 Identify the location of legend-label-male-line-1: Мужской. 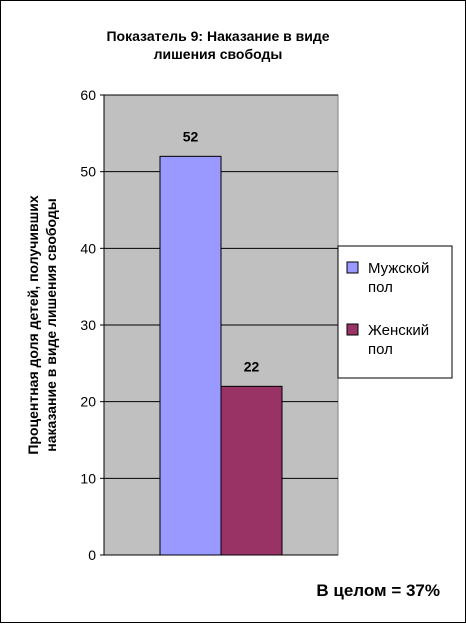
(398, 268).